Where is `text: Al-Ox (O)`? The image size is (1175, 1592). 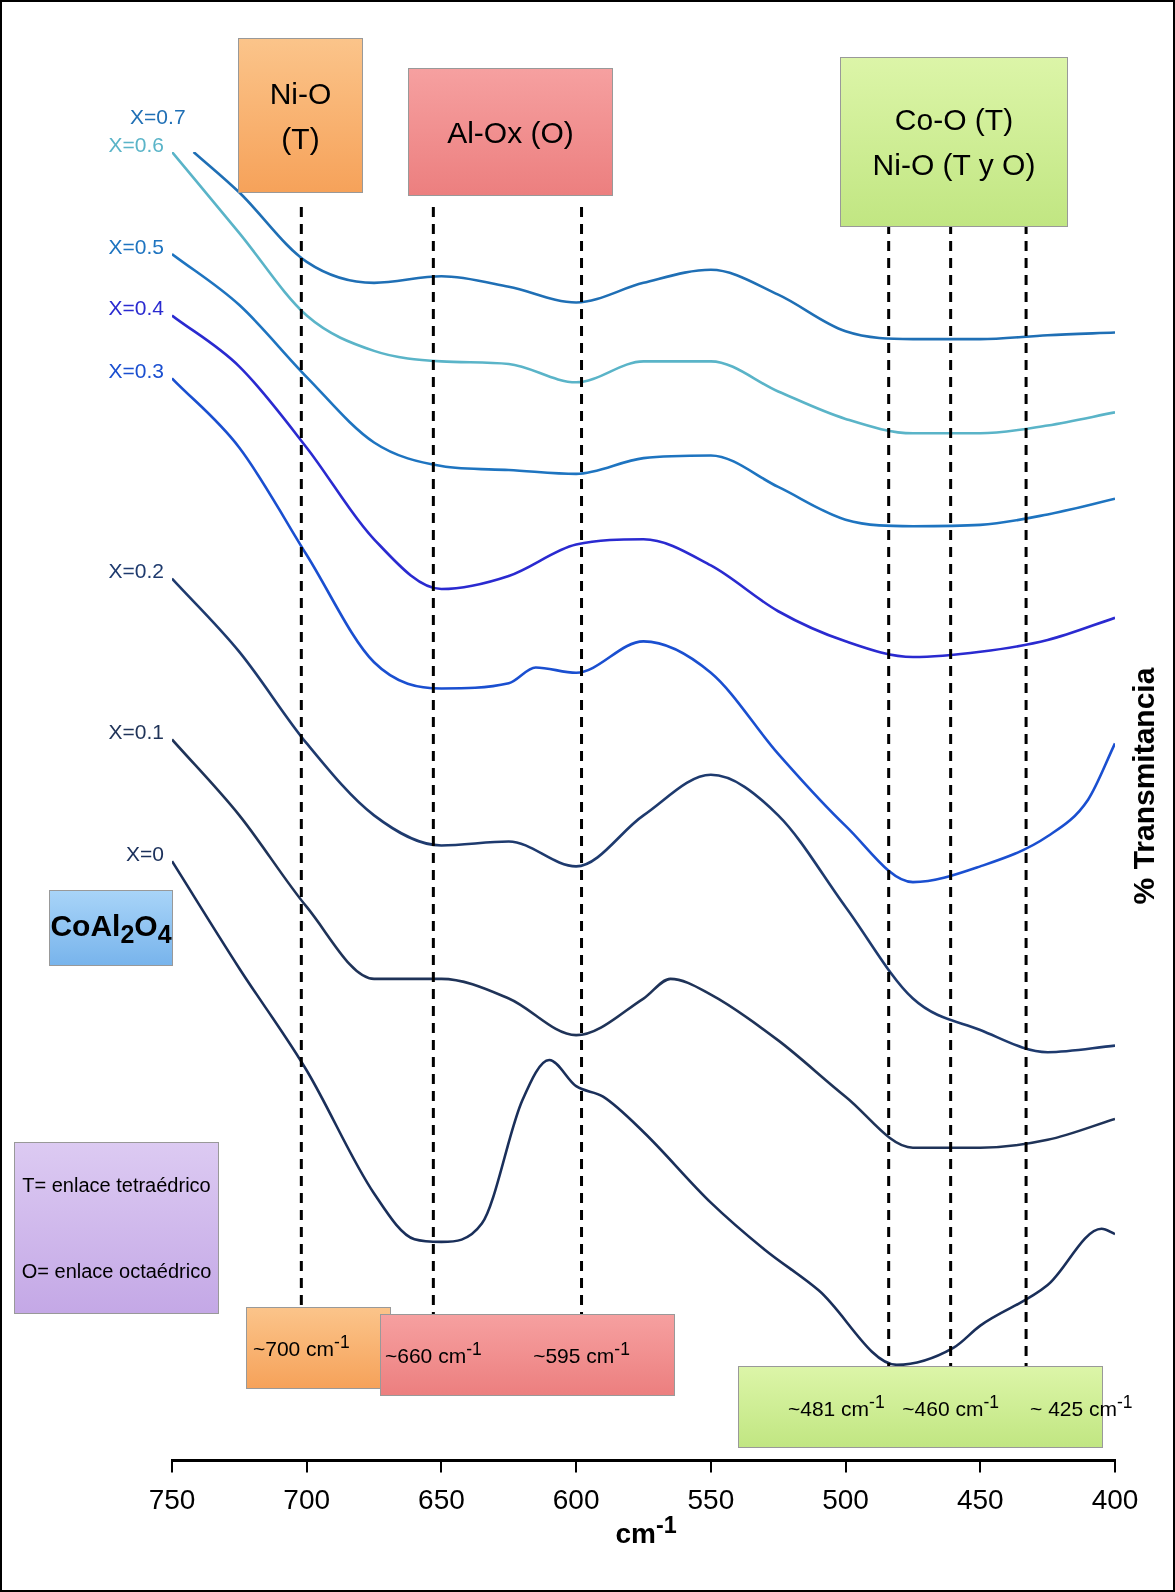 text: Al-Ox (O) is located at coordinates (510, 132).